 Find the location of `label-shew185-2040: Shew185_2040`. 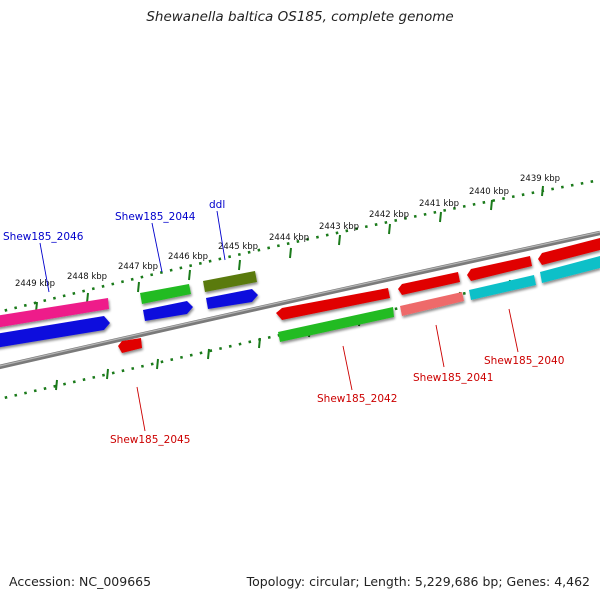

label-shew185-2040: Shew185_2040 is located at coordinates (524, 361).